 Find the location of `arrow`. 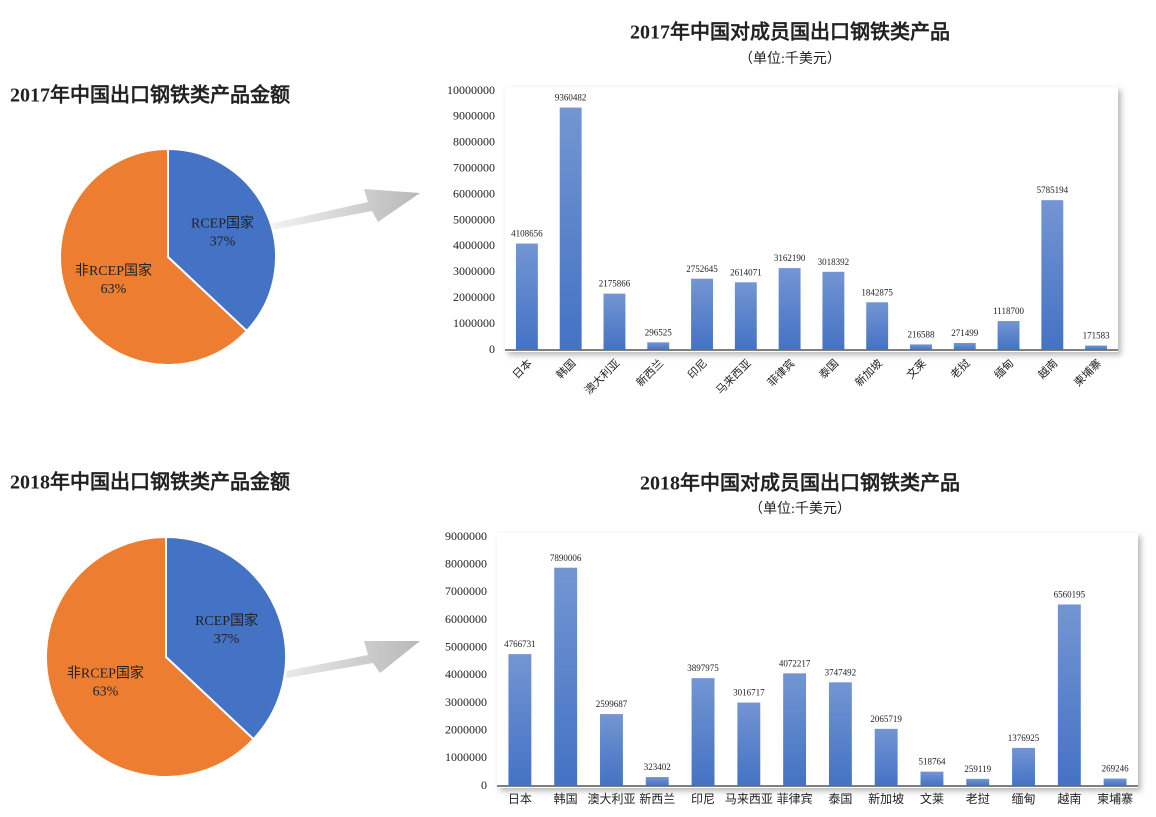

arrow is located at coordinates (329, 212).